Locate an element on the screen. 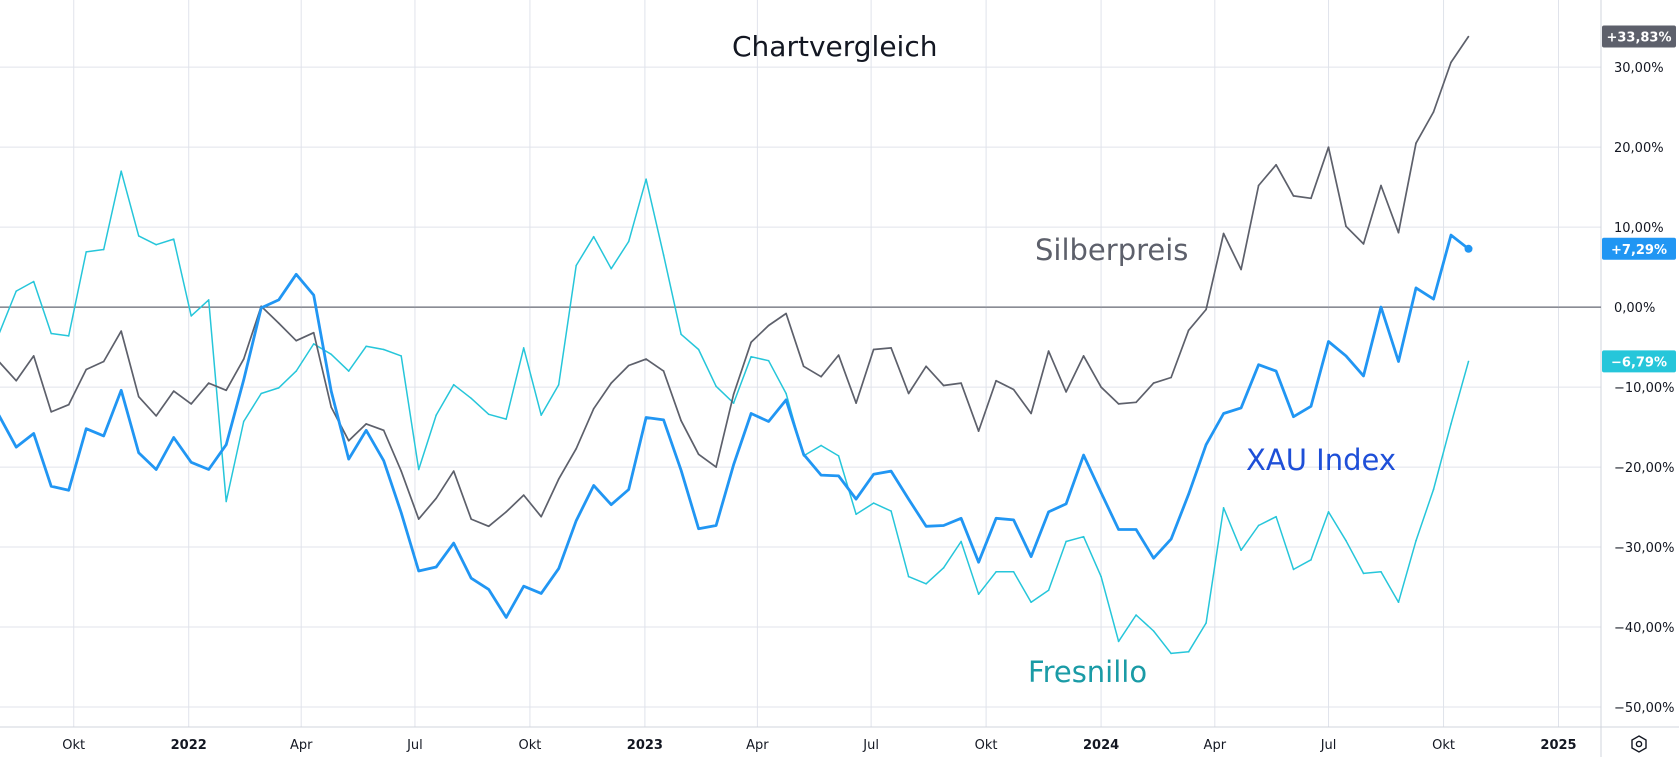  series-label-silberpreis: Silberpreis is located at coordinates (1112, 250).